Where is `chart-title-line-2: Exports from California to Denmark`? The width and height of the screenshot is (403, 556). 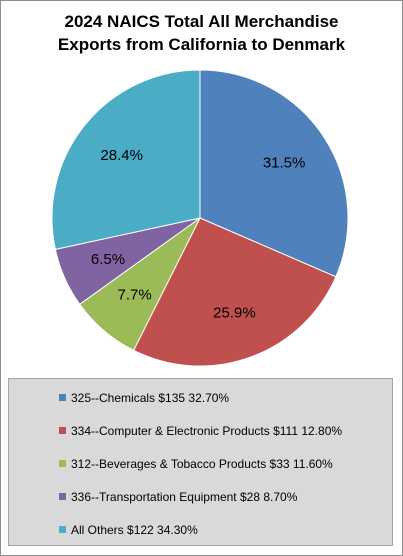 chart-title-line-2: Exports from California to Denmark is located at coordinates (201, 44).